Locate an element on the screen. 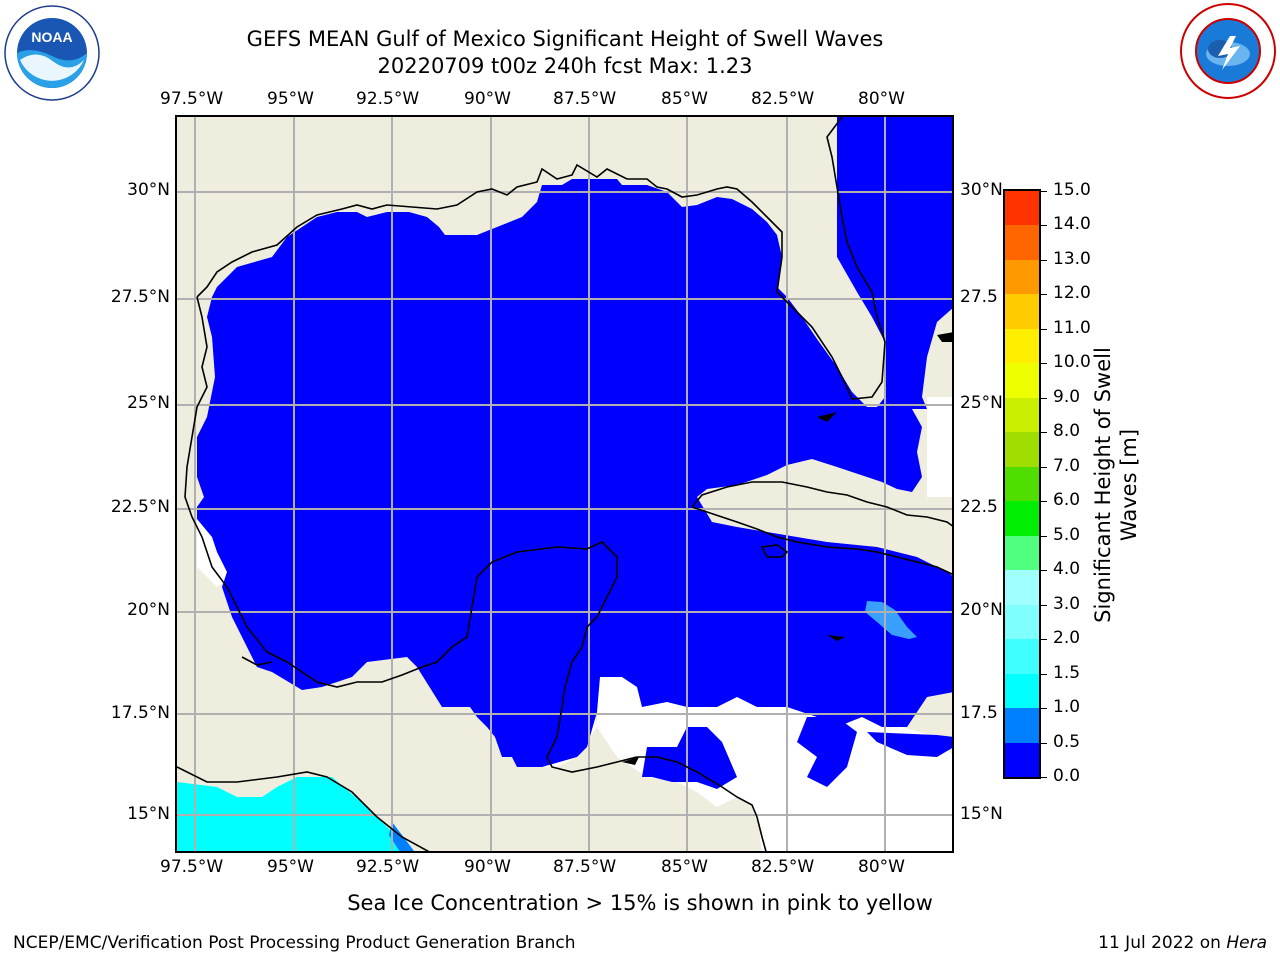 The height and width of the screenshot is (960, 1280). lat-label-left: 22.5°N is located at coordinates (140, 507).